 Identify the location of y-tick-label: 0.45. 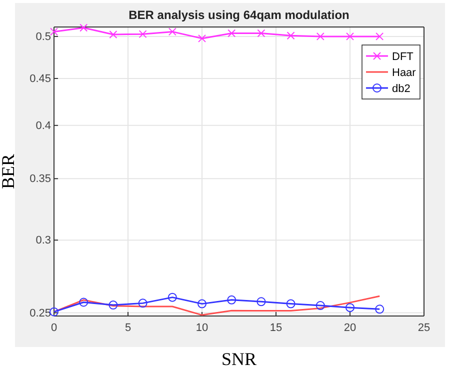
(40, 78).